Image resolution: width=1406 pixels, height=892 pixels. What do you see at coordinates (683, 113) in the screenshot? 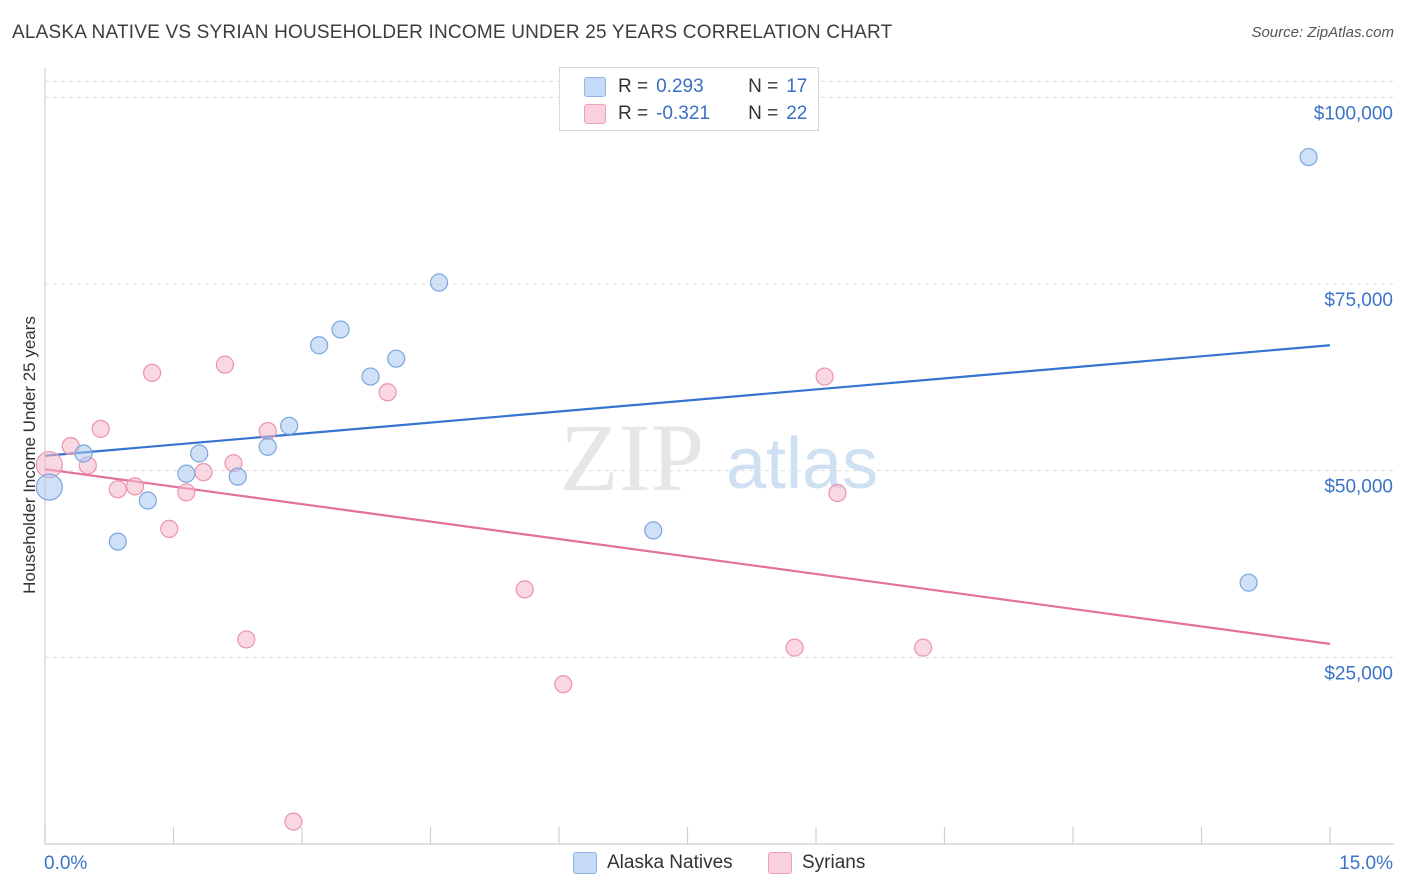
I see `r-value: -0.321` at bounding box center [683, 113].